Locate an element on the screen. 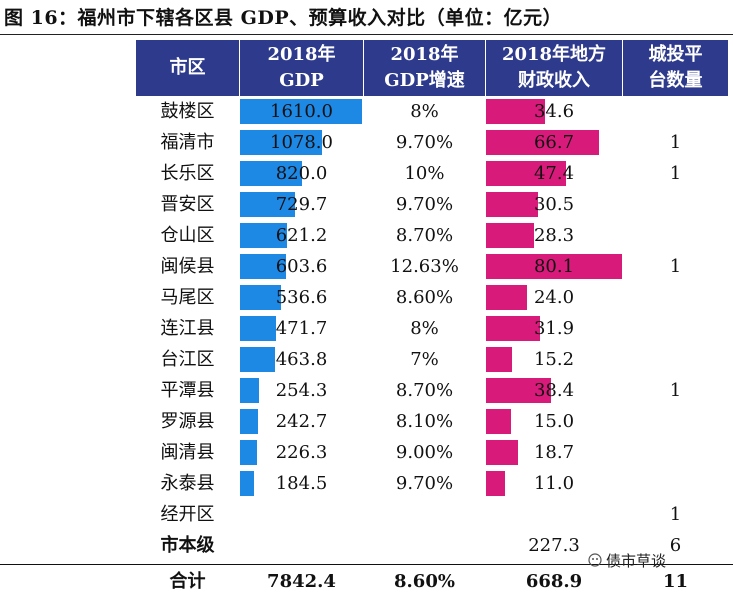 The width and height of the screenshot is (733, 597). fiscal-value: 47.4 is located at coordinates (554, 173).